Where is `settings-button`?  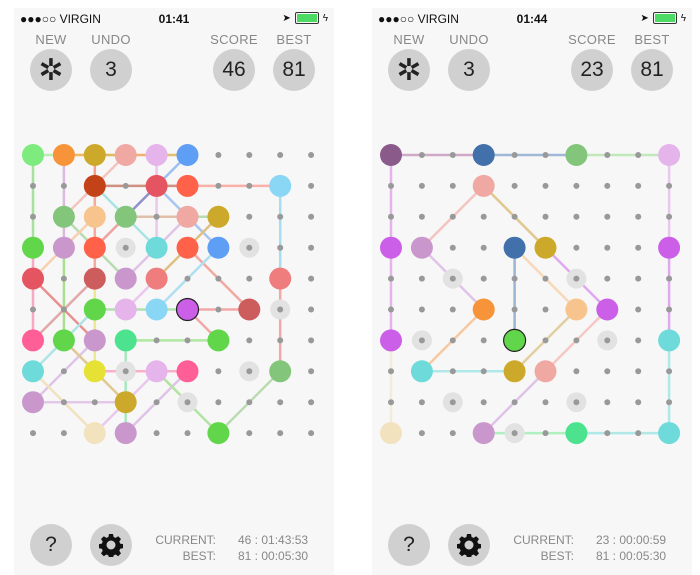 settings-button is located at coordinates (469, 545).